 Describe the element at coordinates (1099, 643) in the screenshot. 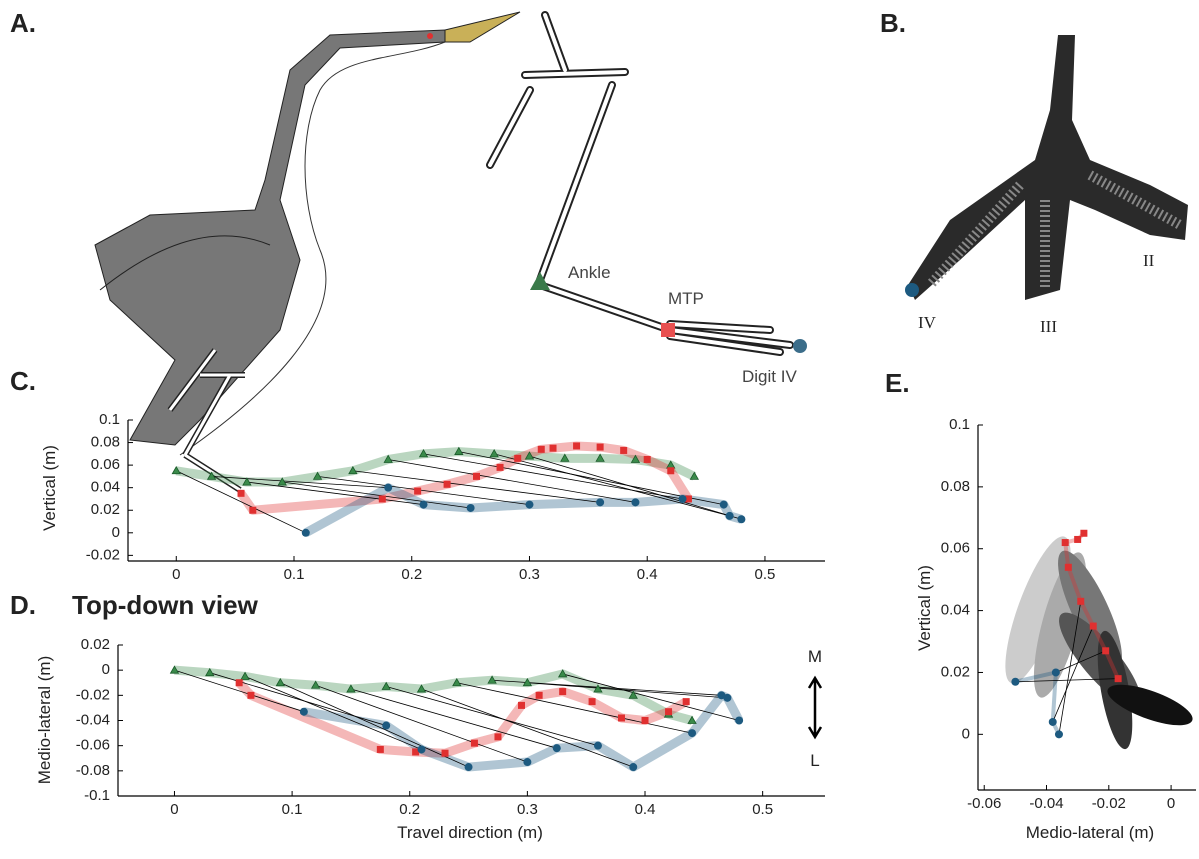

I see `toe-silhouettes` at that location.